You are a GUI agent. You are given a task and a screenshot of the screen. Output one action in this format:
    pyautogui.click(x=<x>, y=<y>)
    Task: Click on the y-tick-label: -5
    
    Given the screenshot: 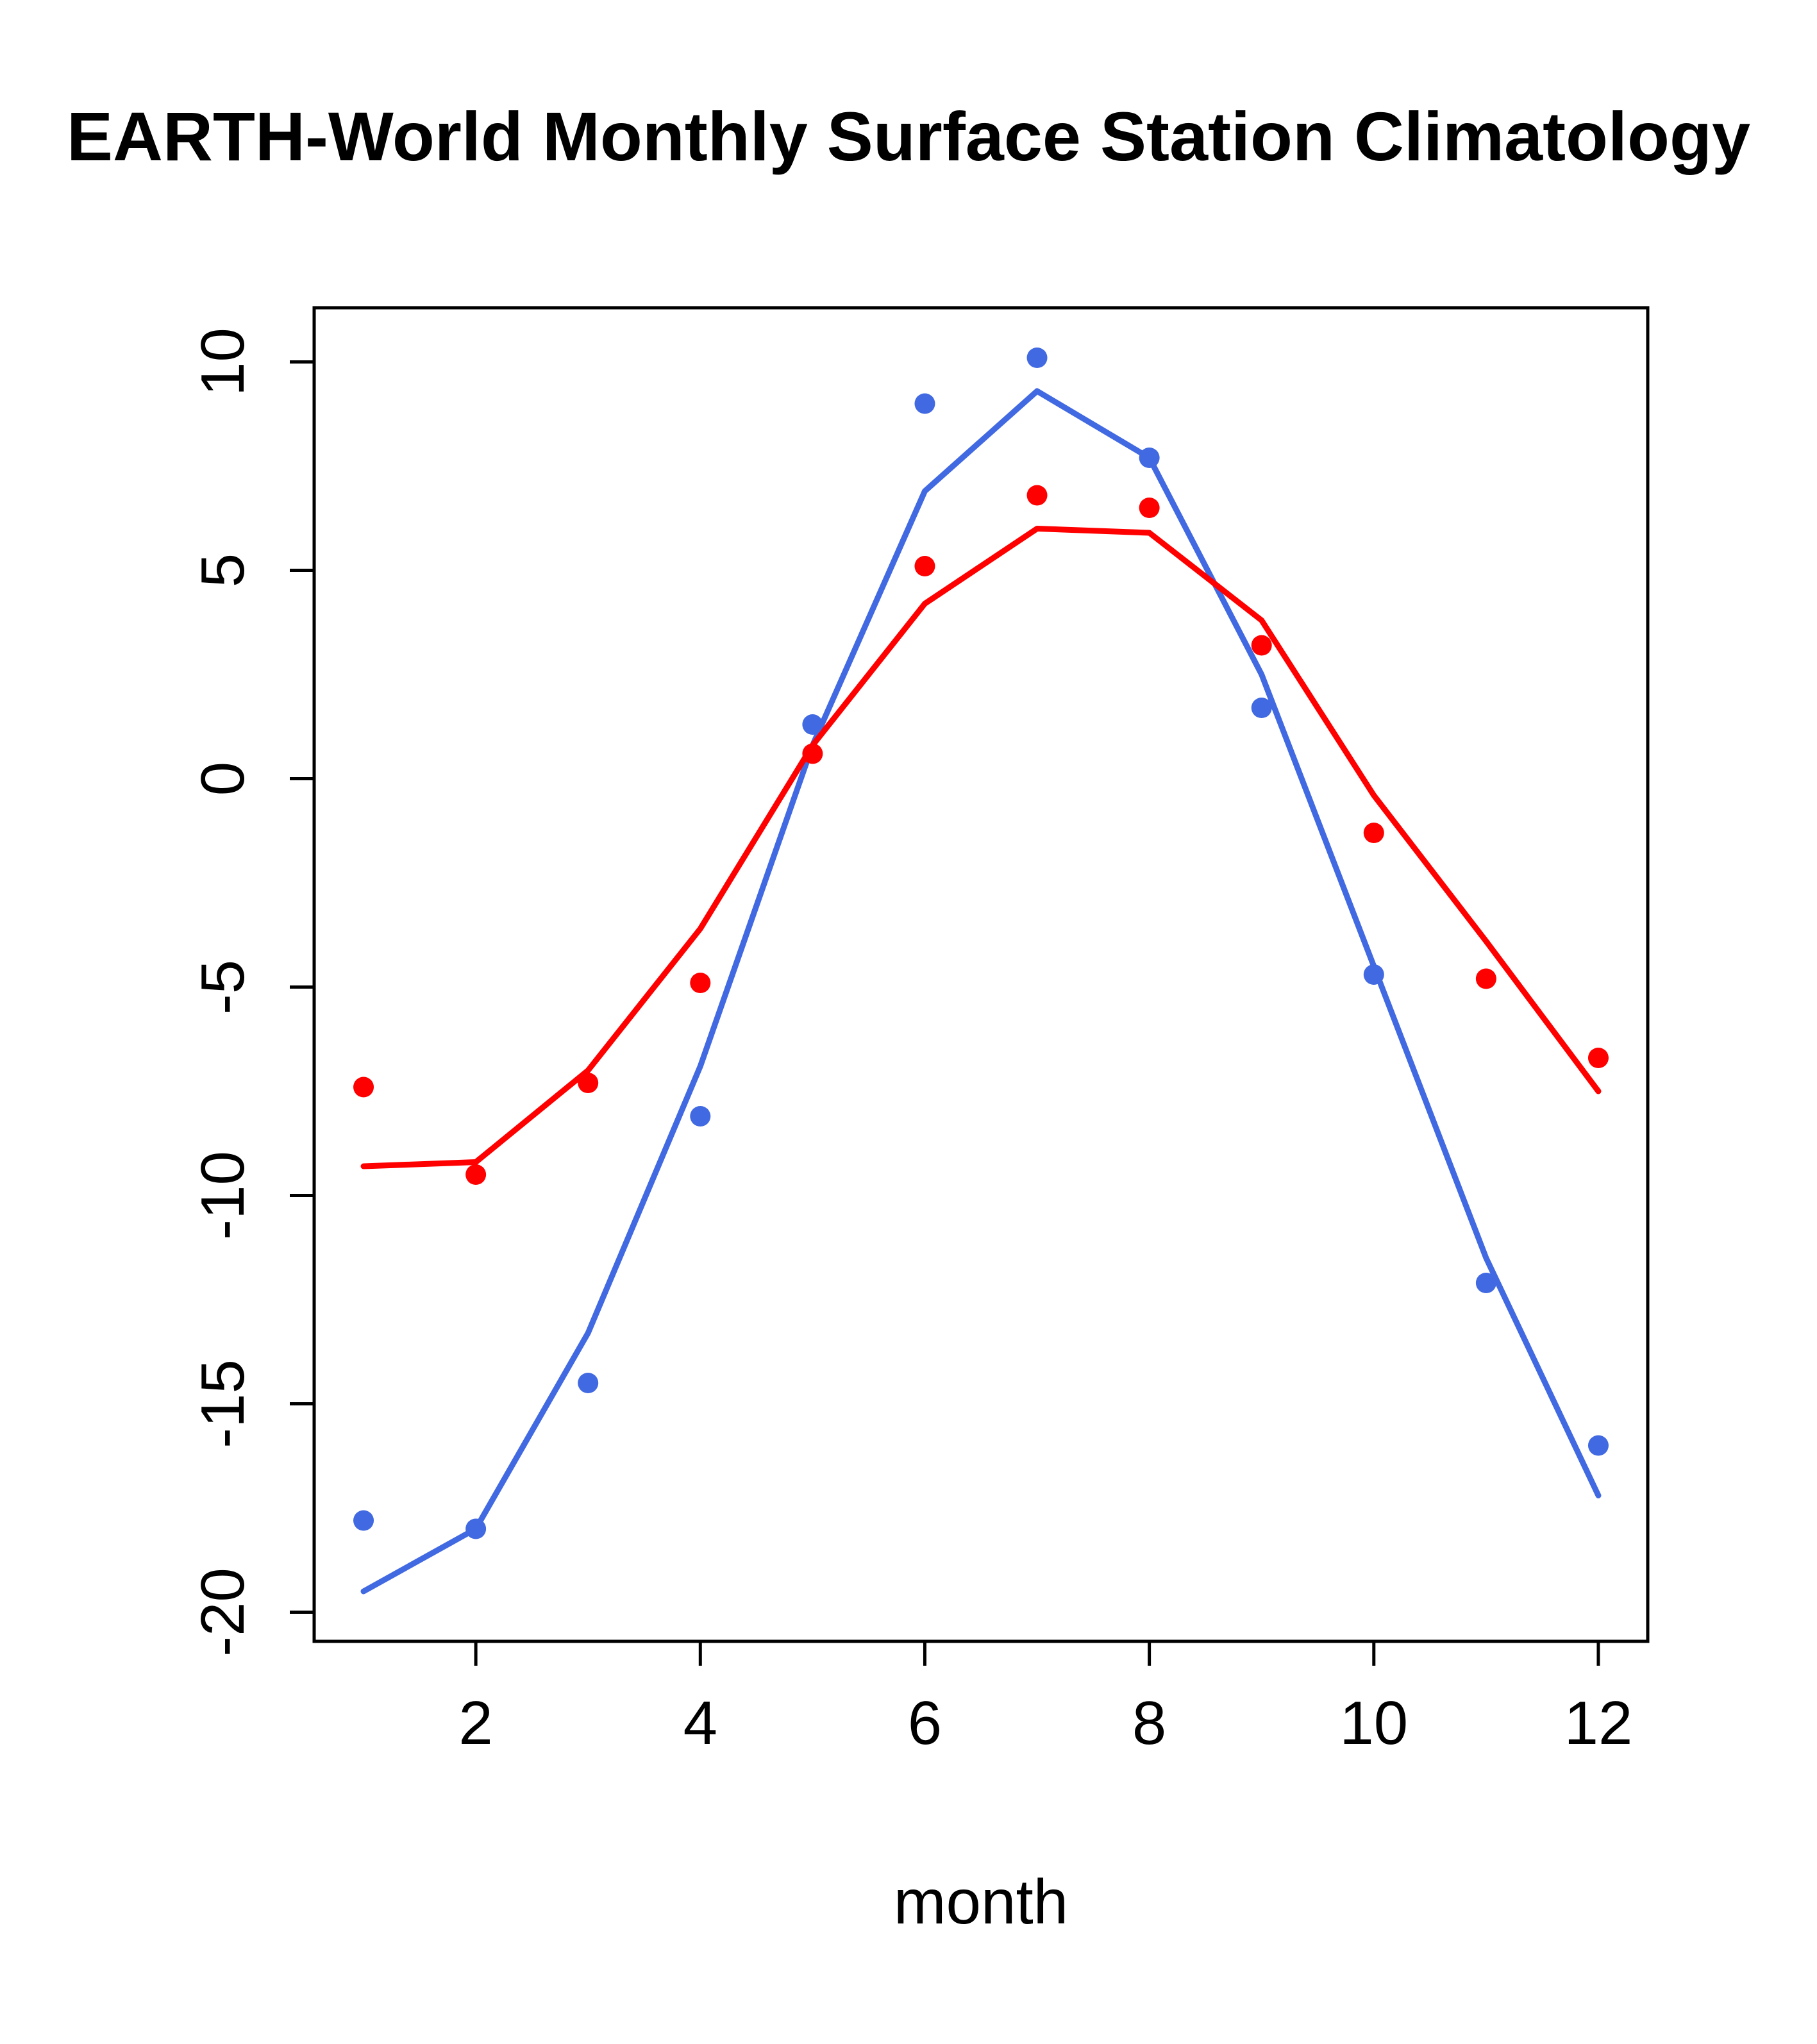 What is the action you would take?
    pyautogui.click(x=223, y=987)
    